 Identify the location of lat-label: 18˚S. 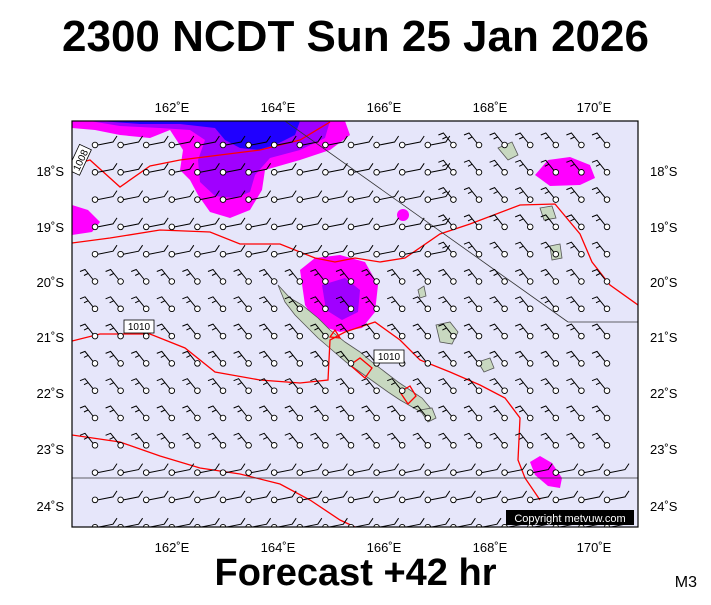
(664, 171).